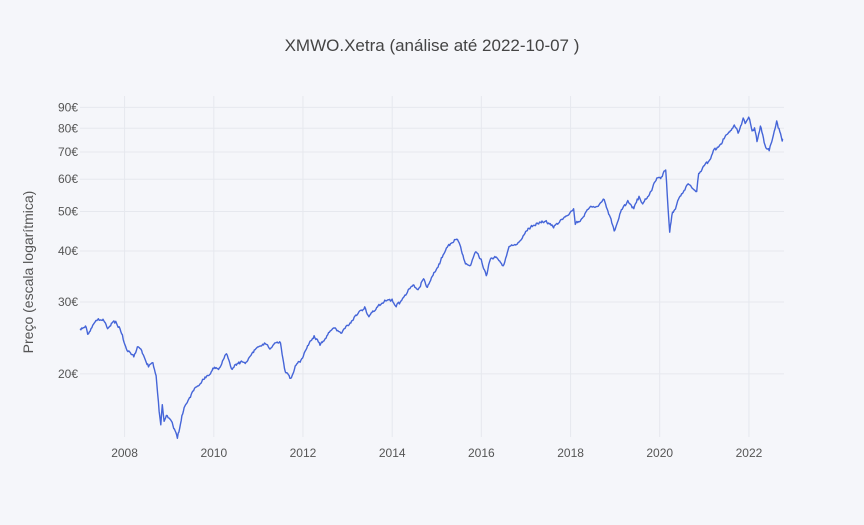  Describe the element at coordinates (68, 128) in the screenshot. I see `y-tick-80: 80€` at that location.